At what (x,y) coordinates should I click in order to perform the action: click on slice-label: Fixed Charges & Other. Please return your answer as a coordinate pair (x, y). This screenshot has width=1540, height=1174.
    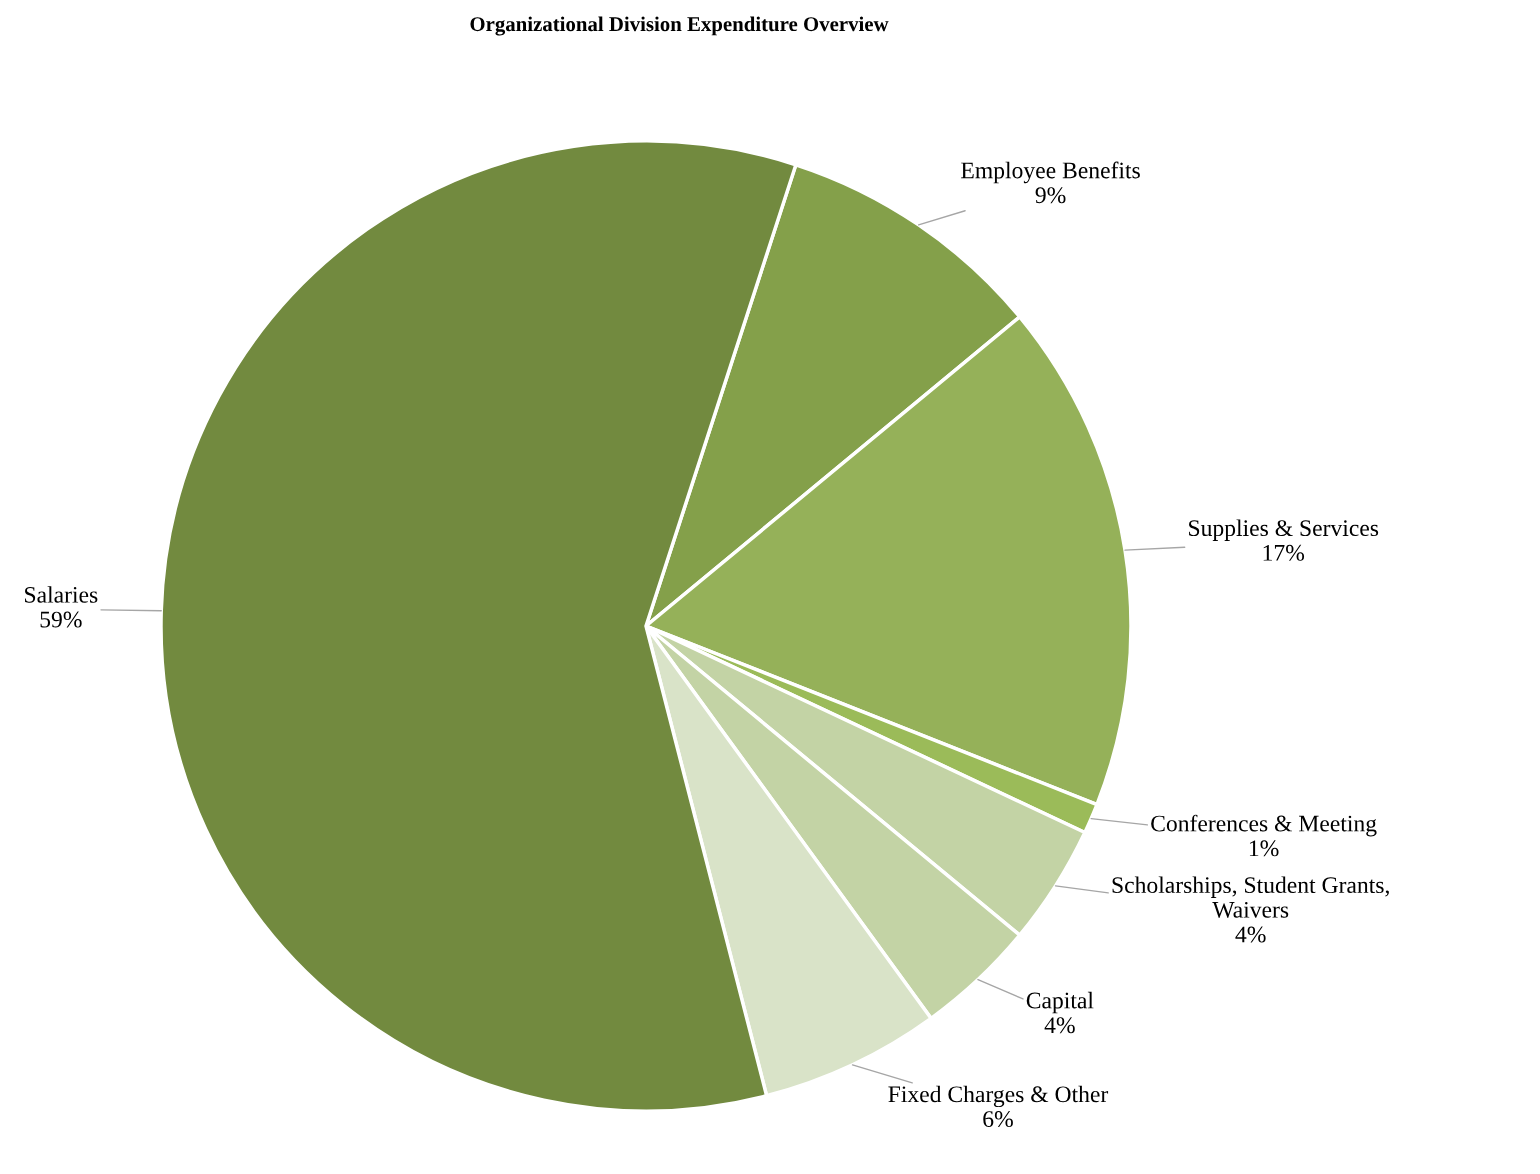
    Looking at the image, I should click on (998, 1096).